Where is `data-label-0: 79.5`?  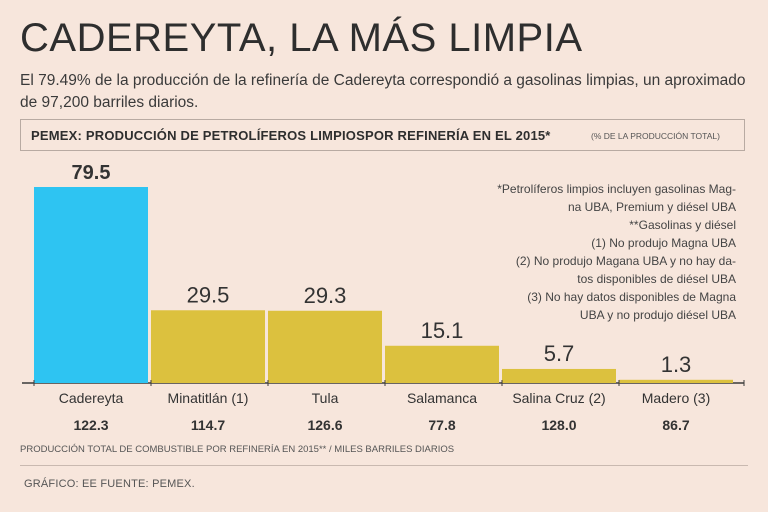 data-label-0: 79.5 is located at coordinates (91, 173).